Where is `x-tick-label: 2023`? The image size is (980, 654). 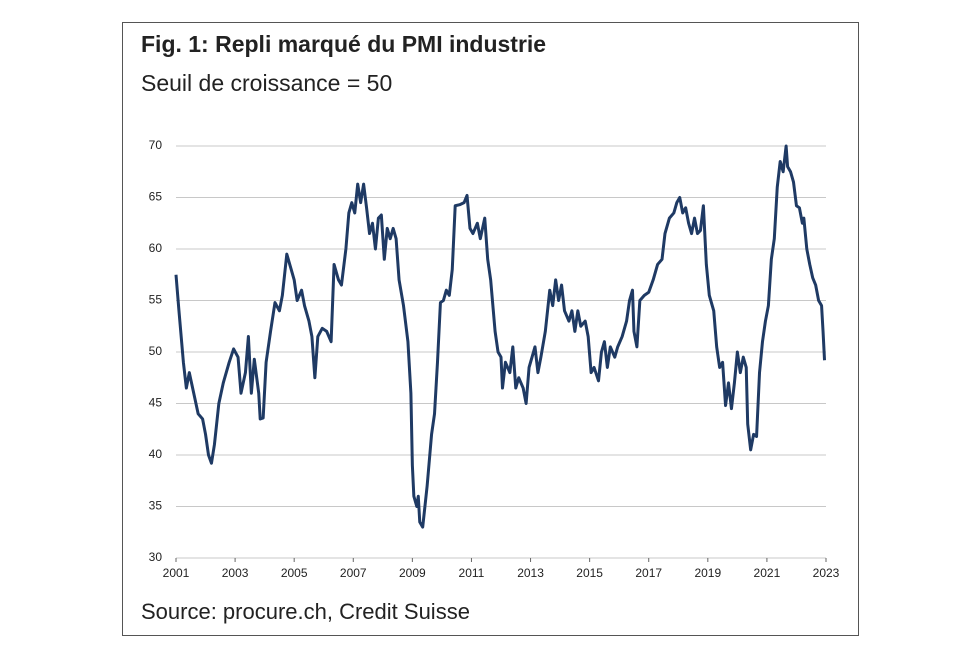
x-tick-label: 2023 is located at coordinates (826, 573).